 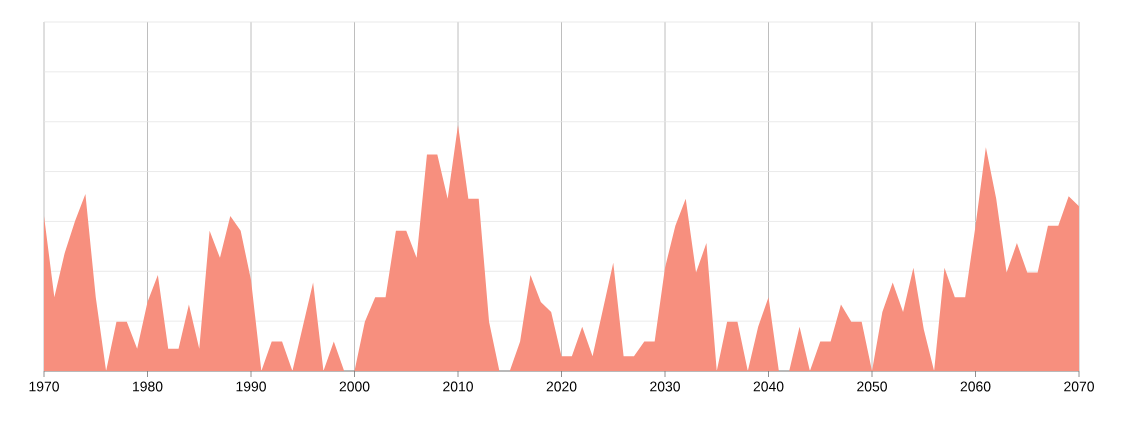 I want to click on x-tick-label: 2040, so click(x=768, y=386).